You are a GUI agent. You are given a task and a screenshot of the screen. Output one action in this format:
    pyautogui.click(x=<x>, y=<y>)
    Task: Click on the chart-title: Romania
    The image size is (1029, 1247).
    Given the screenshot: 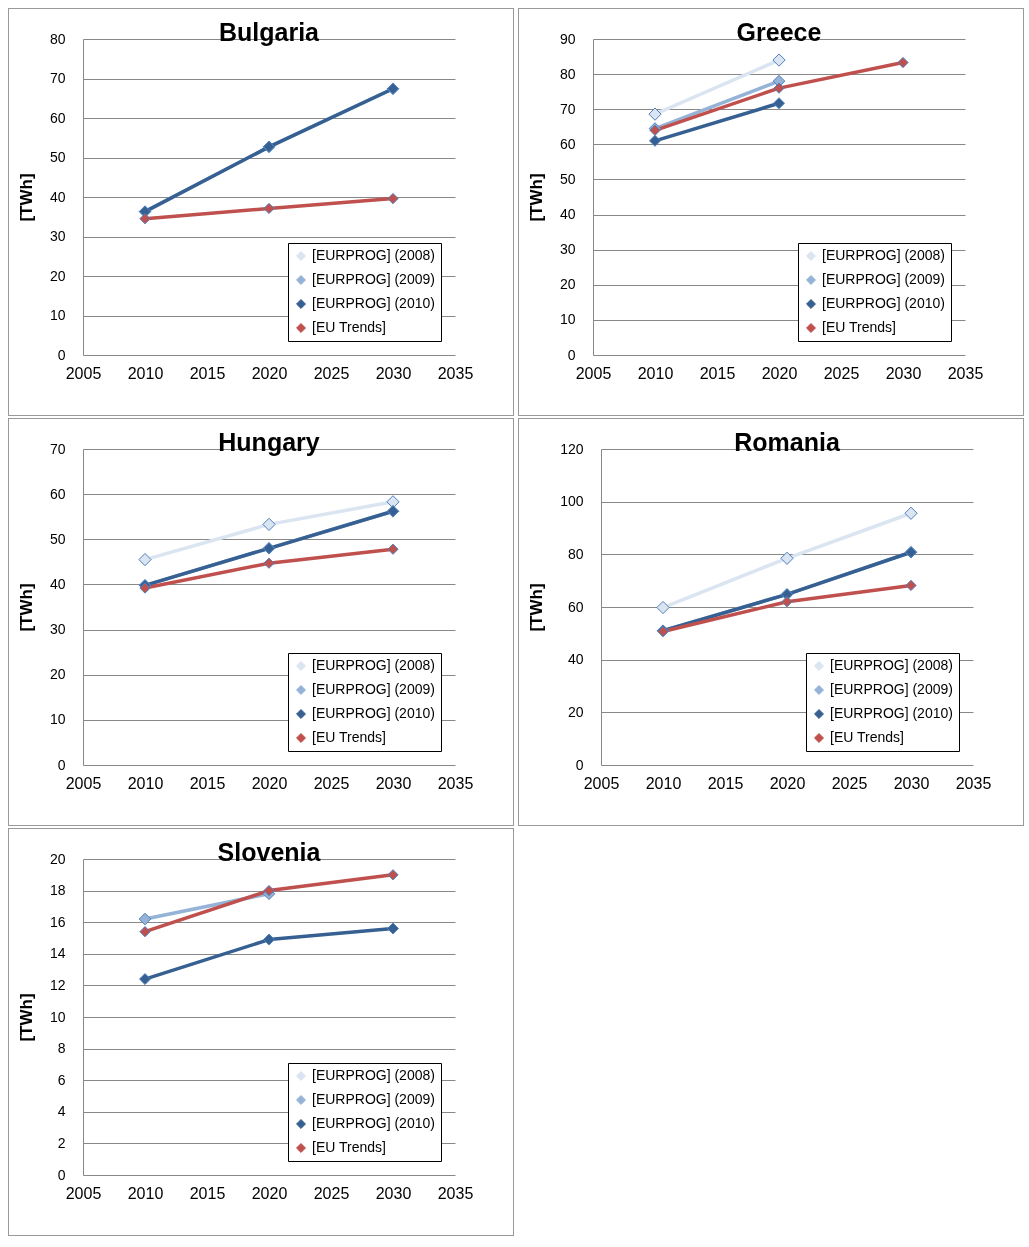 What is the action you would take?
    pyautogui.click(x=787, y=442)
    